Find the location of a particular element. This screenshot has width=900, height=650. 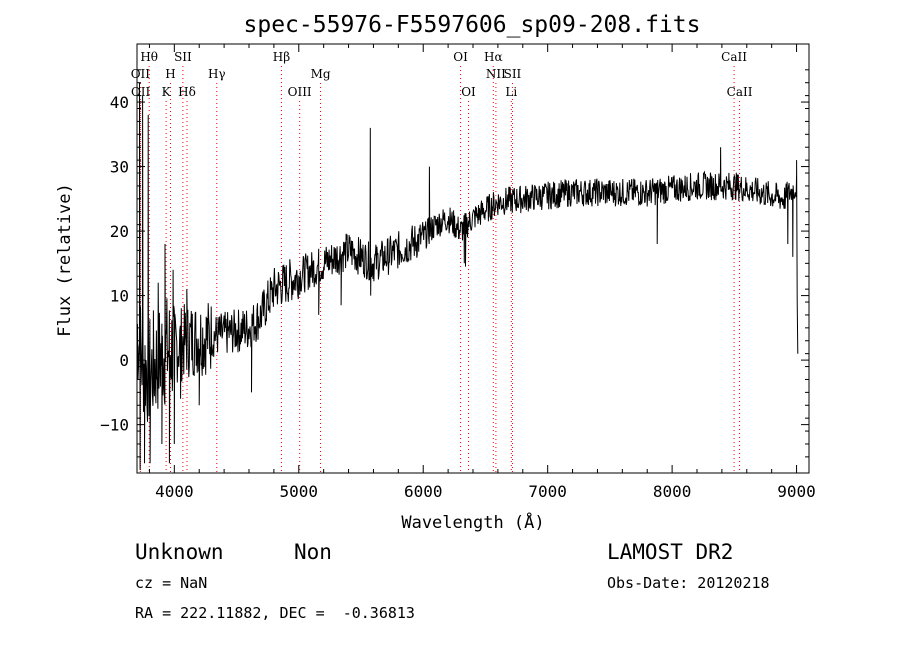

line-label: OIII is located at coordinates (300, 92).